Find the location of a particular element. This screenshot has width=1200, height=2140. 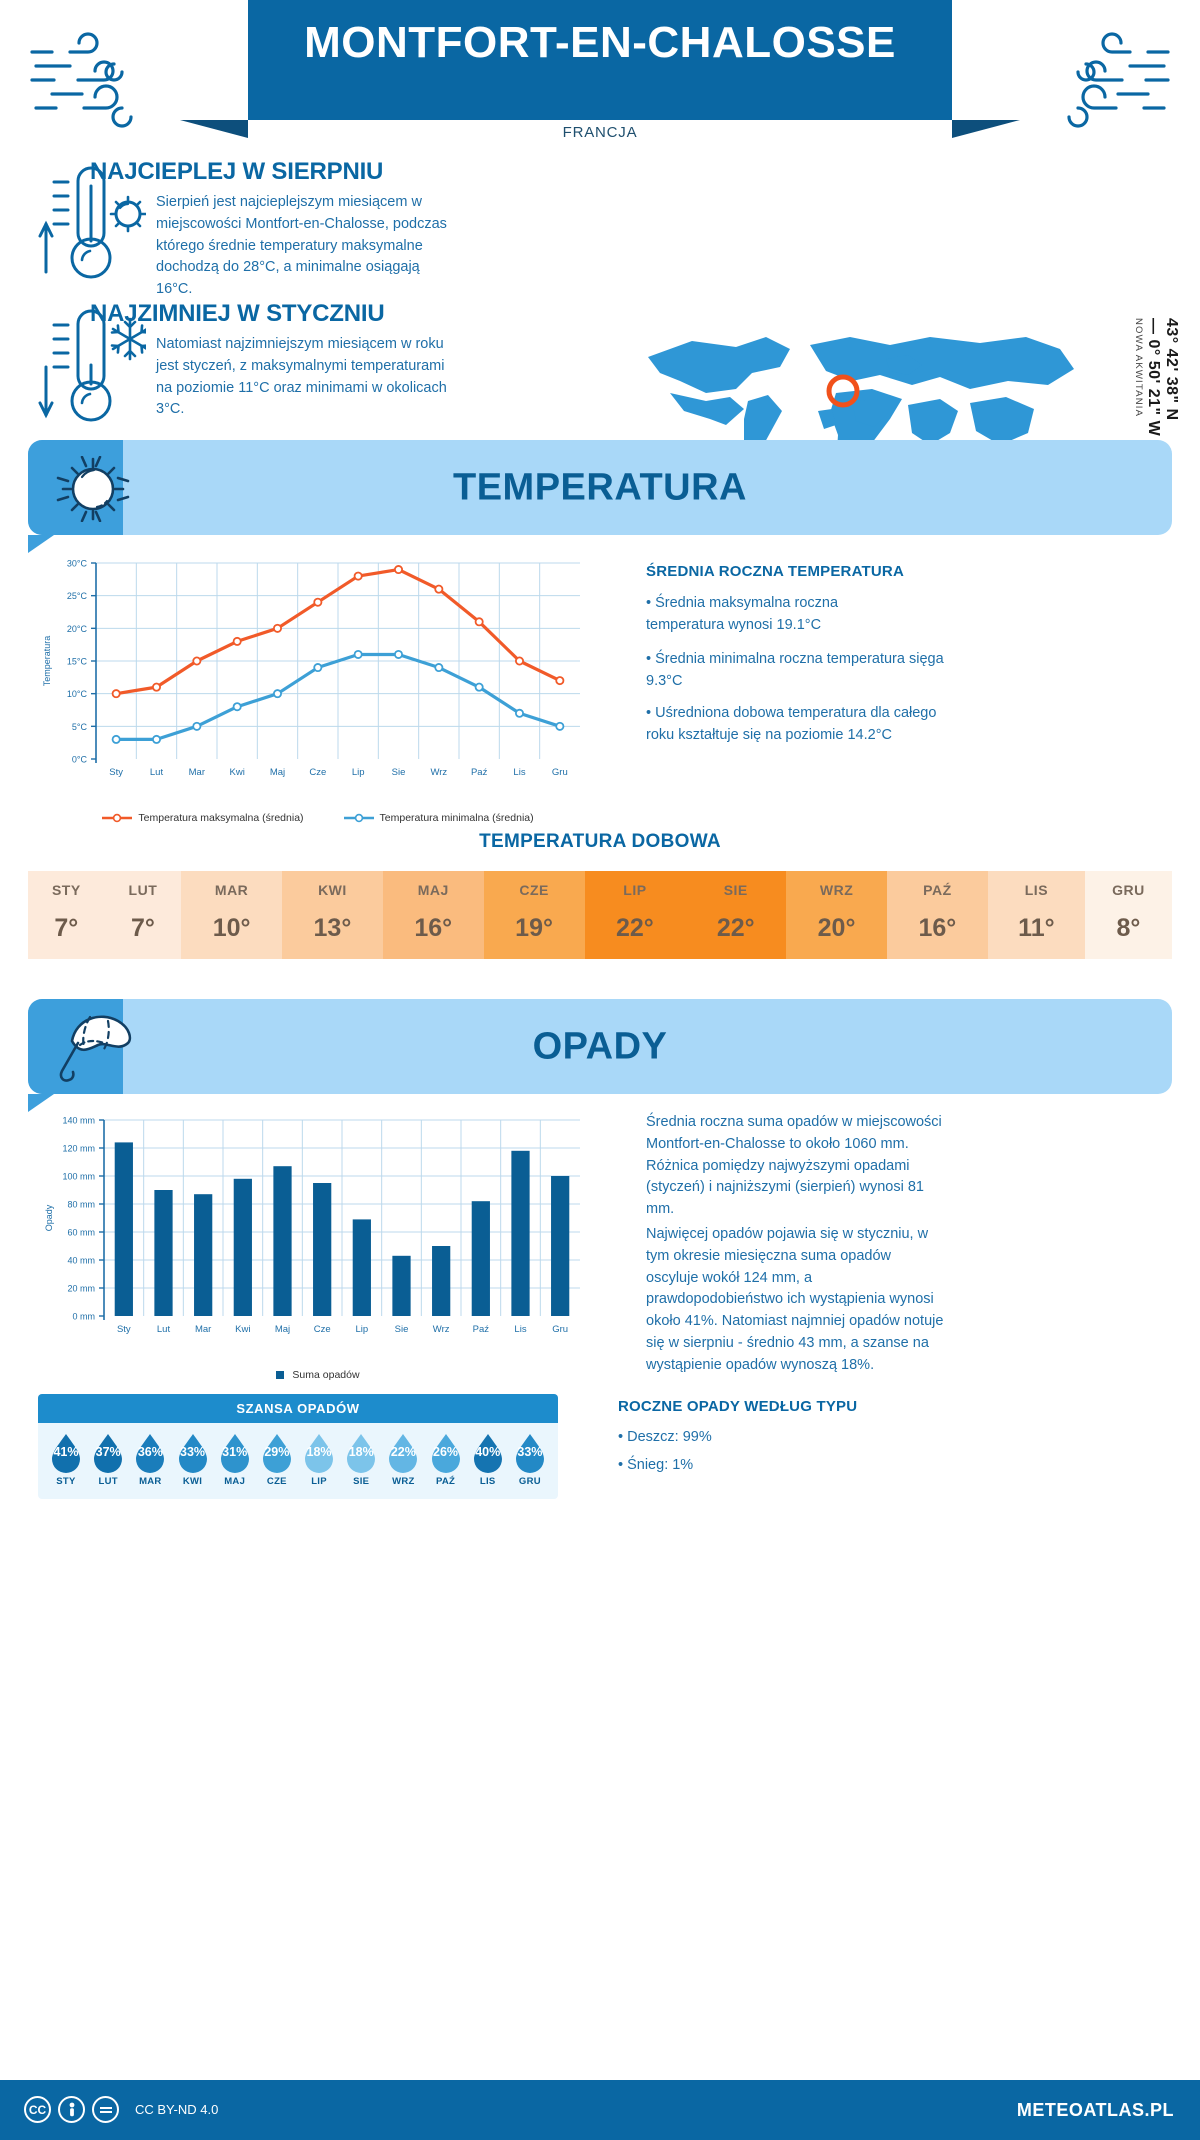

wind-icon-left is located at coordinates (97, 79).